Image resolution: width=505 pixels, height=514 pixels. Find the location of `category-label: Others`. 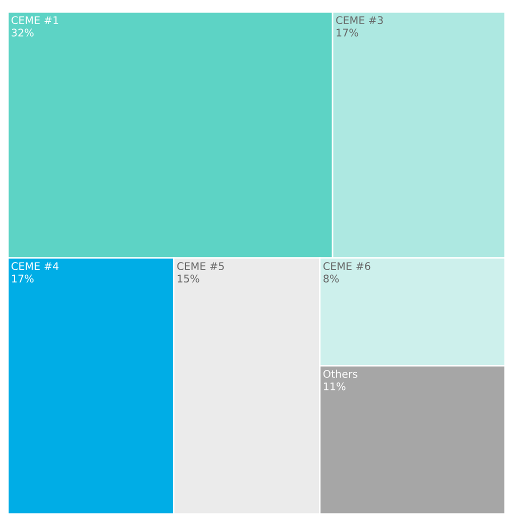

category-label: Others is located at coordinates (340, 374).